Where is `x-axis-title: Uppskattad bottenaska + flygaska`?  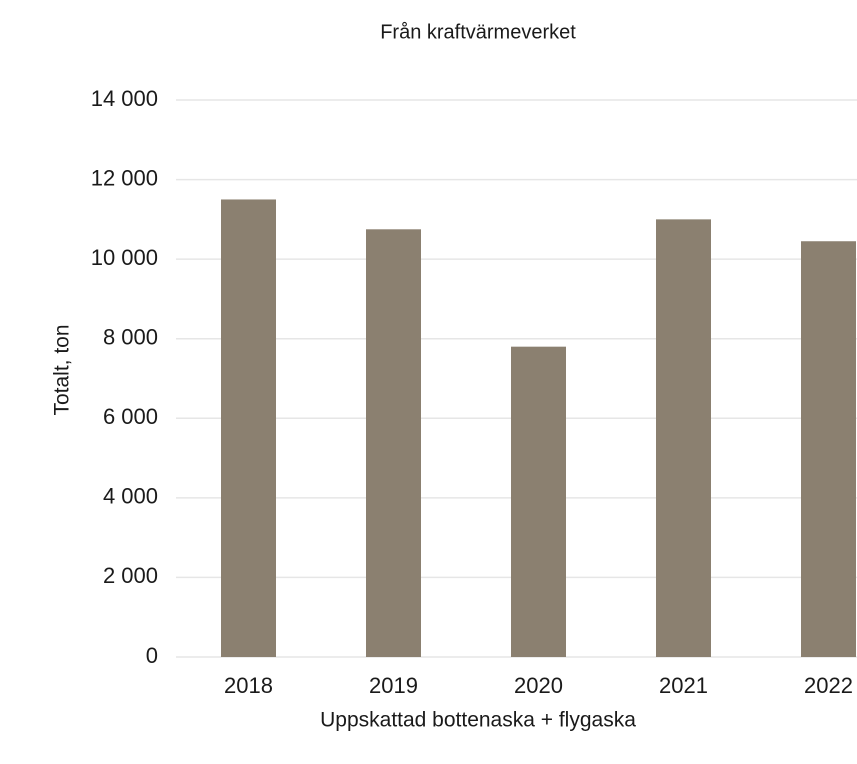 x-axis-title: Uppskattad bottenaska + flygaska is located at coordinates (478, 720).